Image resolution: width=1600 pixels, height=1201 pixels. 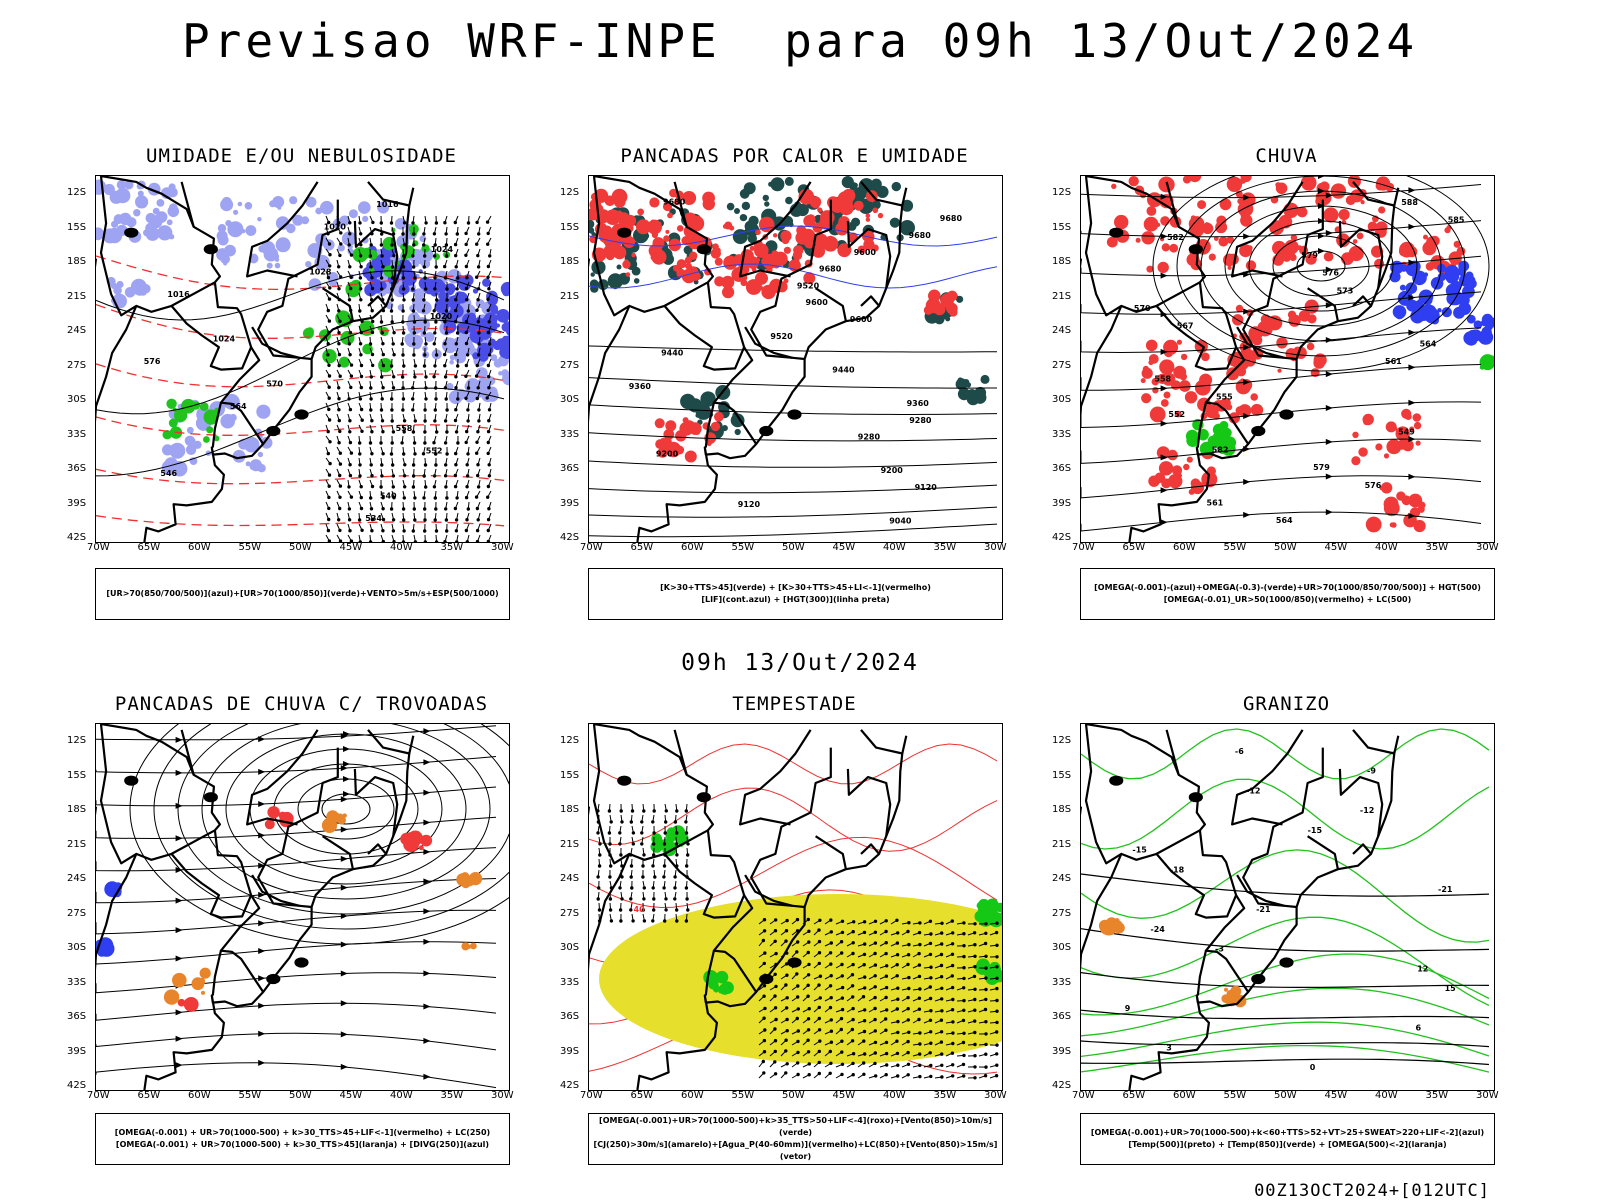 I want to click on latitude-tick-label: 12S, so click(x=569, y=740).